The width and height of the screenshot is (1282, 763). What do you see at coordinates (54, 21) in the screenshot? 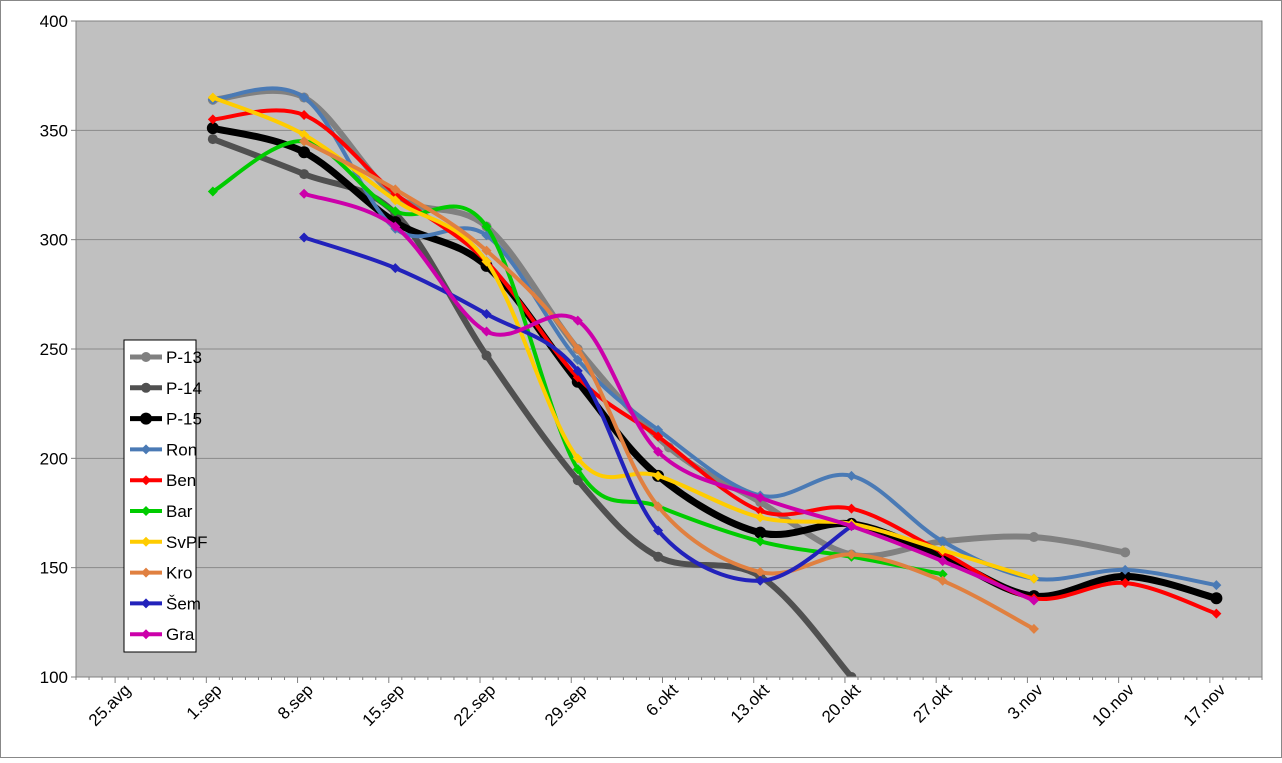
I see `y-tick-label: 400` at bounding box center [54, 21].